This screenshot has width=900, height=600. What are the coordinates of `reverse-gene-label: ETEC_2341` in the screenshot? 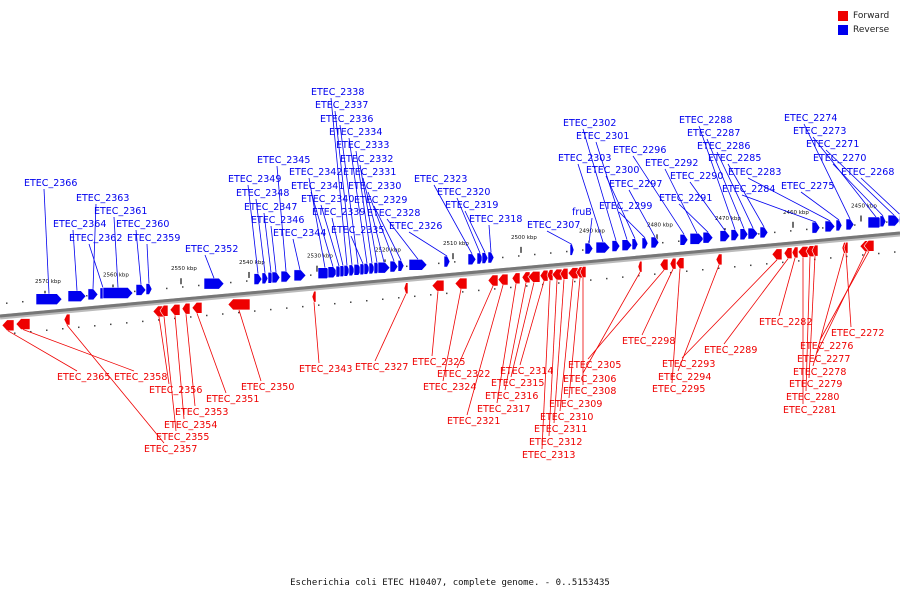 It's located at (317, 186).